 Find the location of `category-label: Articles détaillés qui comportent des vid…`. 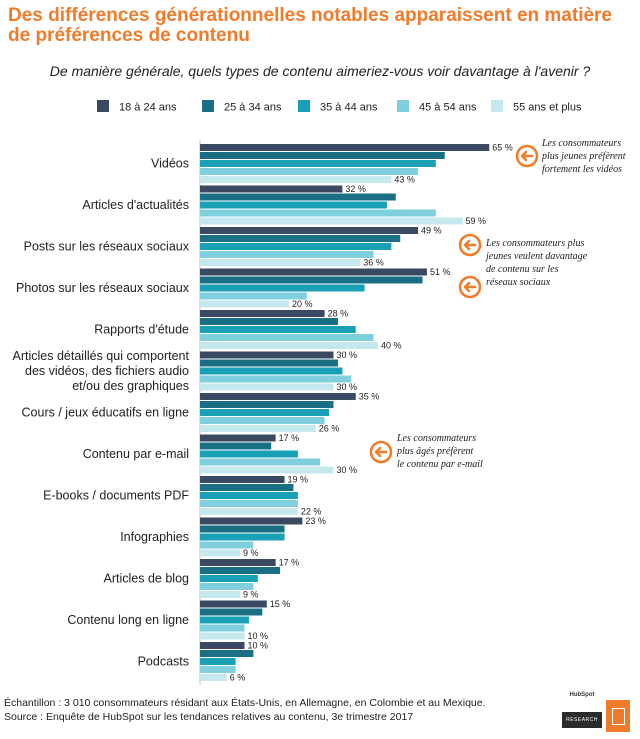

category-label: Articles détaillés qui comportent des vid… is located at coordinates (101, 371).